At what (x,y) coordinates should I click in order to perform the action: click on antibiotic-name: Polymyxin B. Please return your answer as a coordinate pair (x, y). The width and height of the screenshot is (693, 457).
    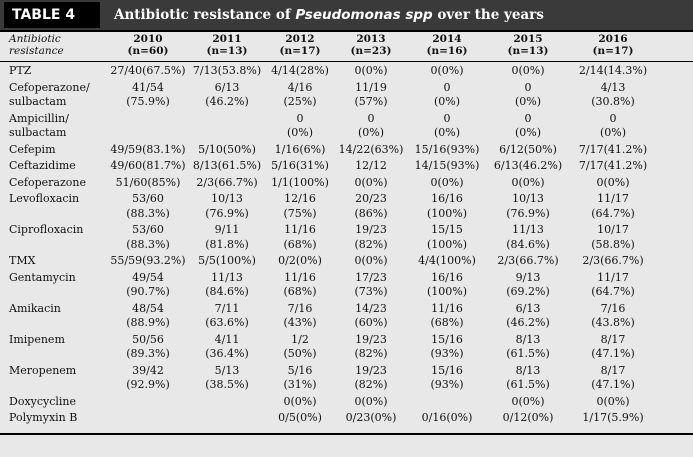
    Looking at the image, I should click on (43, 417).